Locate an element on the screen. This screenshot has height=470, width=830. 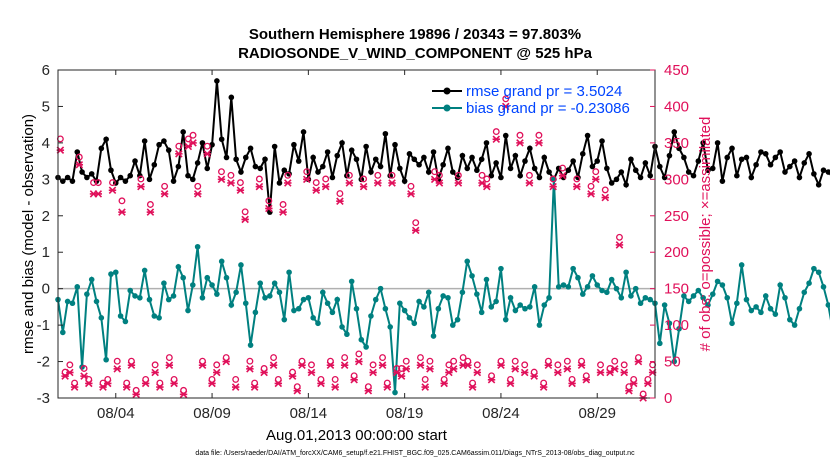
legend-bias-marker is located at coordinates (447, 108).